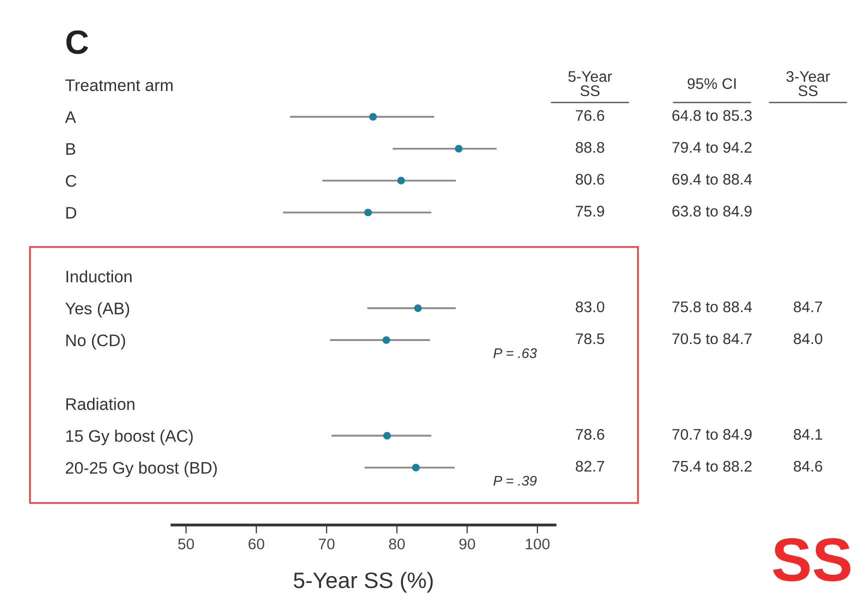 The height and width of the screenshot is (615, 857). What do you see at coordinates (397, 544) in the screenshot?
I see `x-tick-label: 80` at bounding box center [397, 544].